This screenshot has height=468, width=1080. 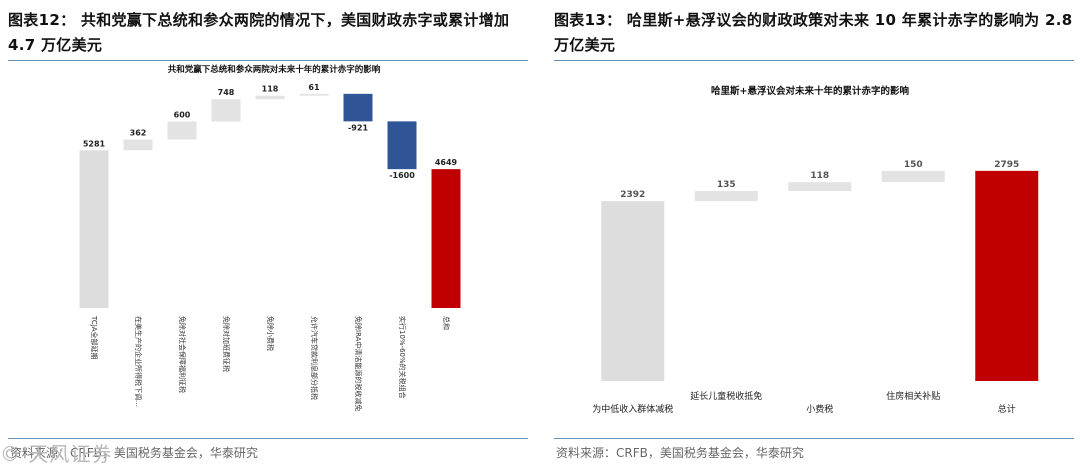 What do you see at coordinates (632, 409) in the screenshot?
I see `category-label-1: 为中低收入群体减税` at bounding box center [632, 409].